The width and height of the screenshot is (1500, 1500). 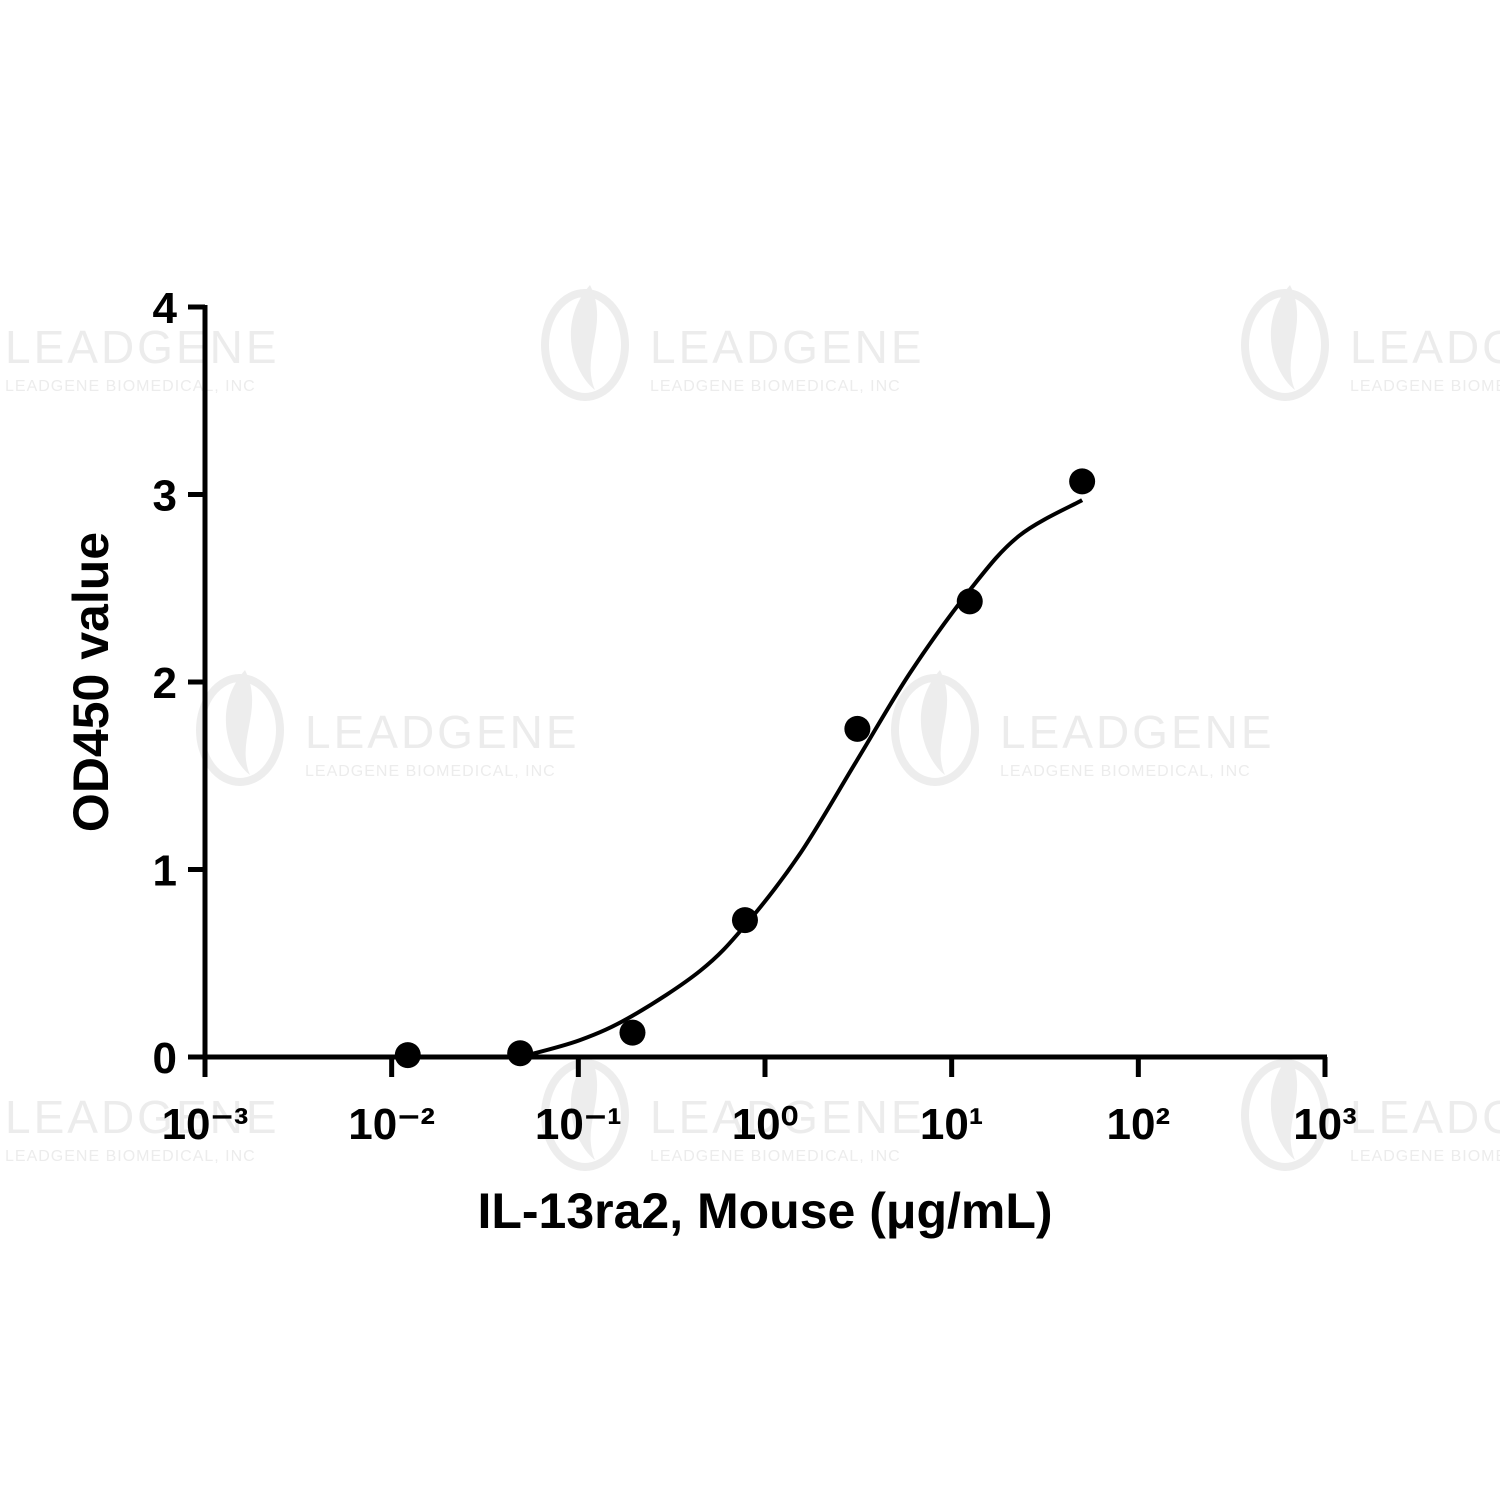 I want to click on y-tick-label: 3, so click(x=165, y=496).